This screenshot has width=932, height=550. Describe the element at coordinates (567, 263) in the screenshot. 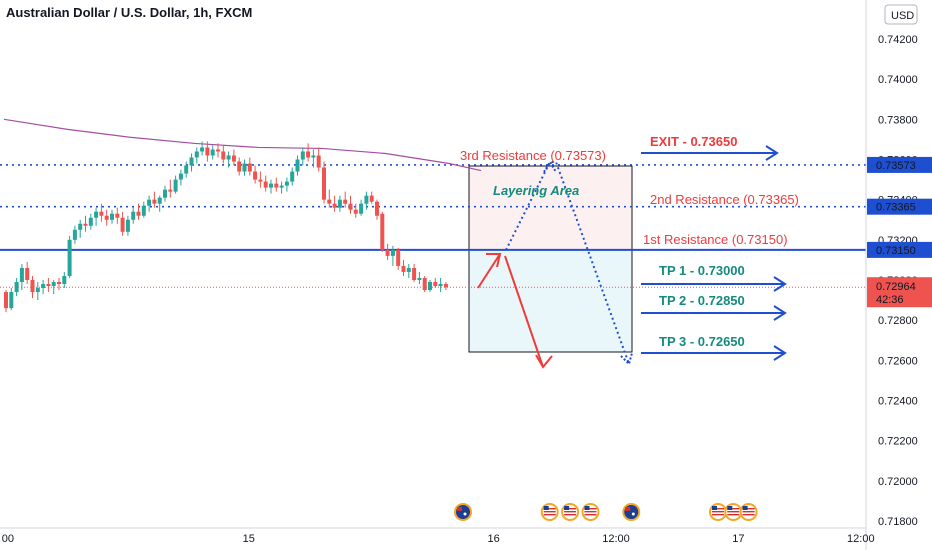

I see `layering-path-blue` at that location.